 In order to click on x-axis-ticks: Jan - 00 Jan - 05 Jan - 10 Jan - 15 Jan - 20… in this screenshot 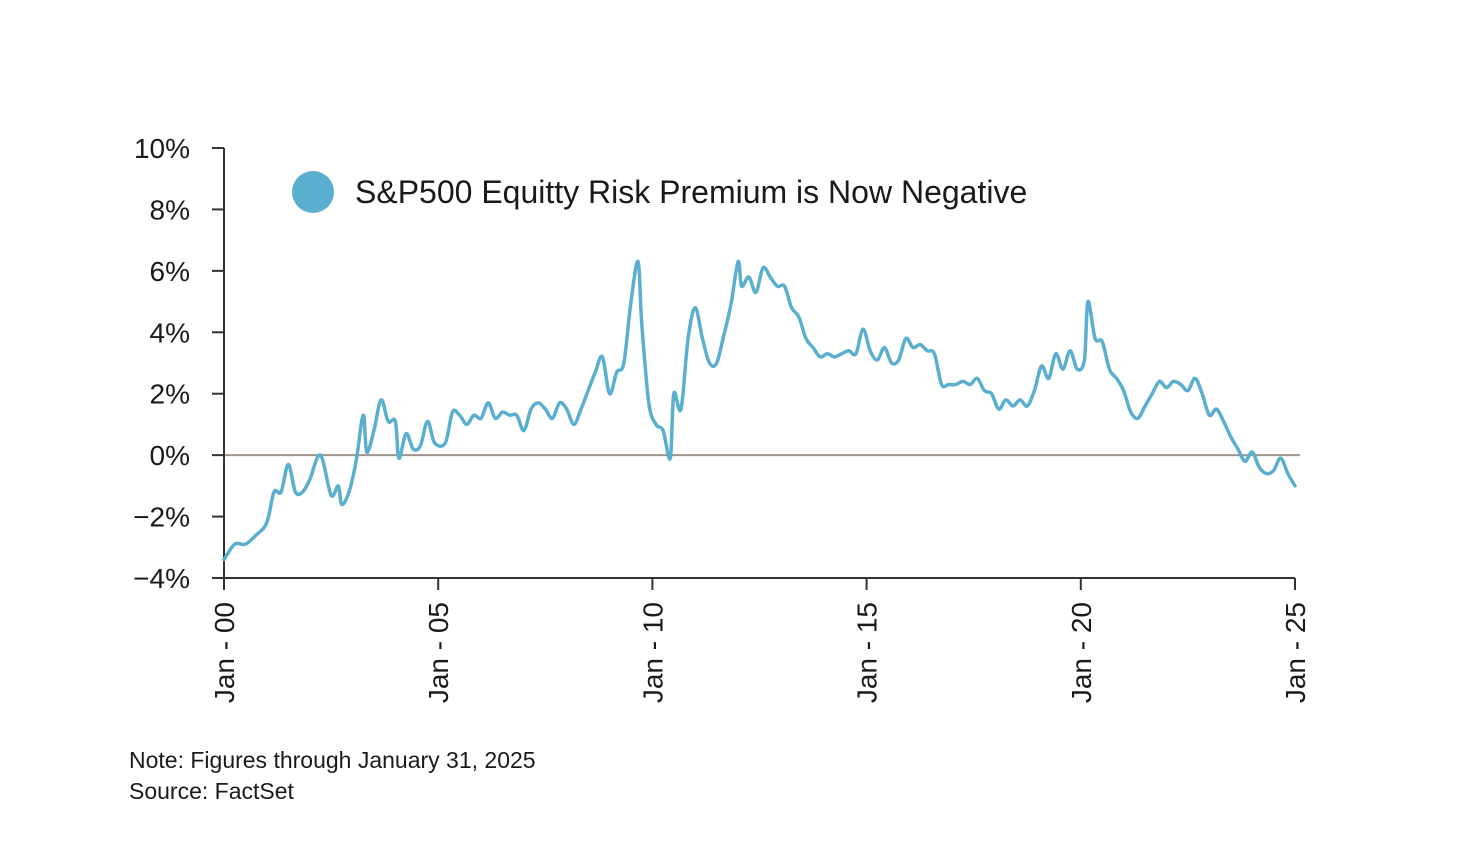, I will do `click(760, 640)`.